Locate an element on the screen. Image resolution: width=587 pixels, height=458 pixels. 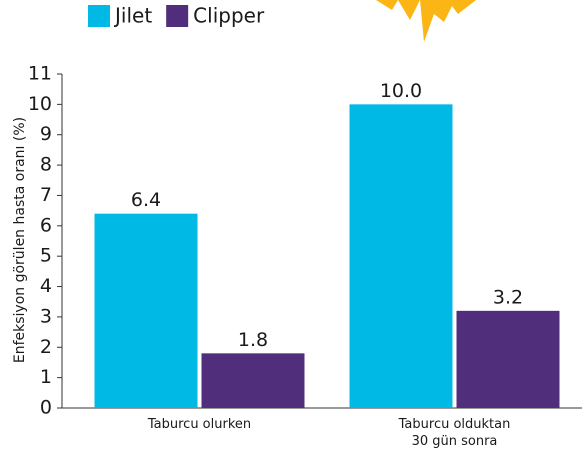
y-tick-label: 1 is located at coordinates (46, 377).